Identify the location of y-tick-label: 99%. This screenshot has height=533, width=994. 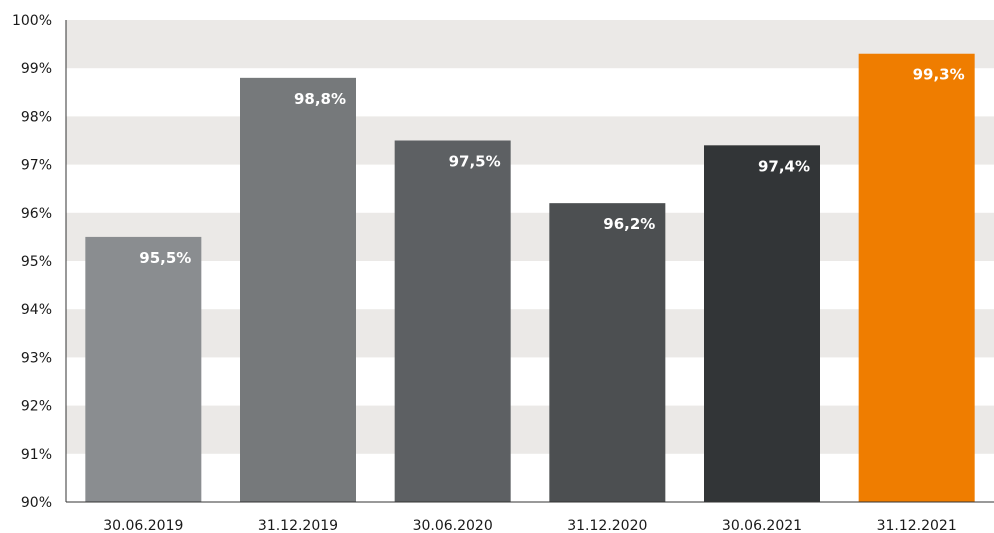
(36, 69).